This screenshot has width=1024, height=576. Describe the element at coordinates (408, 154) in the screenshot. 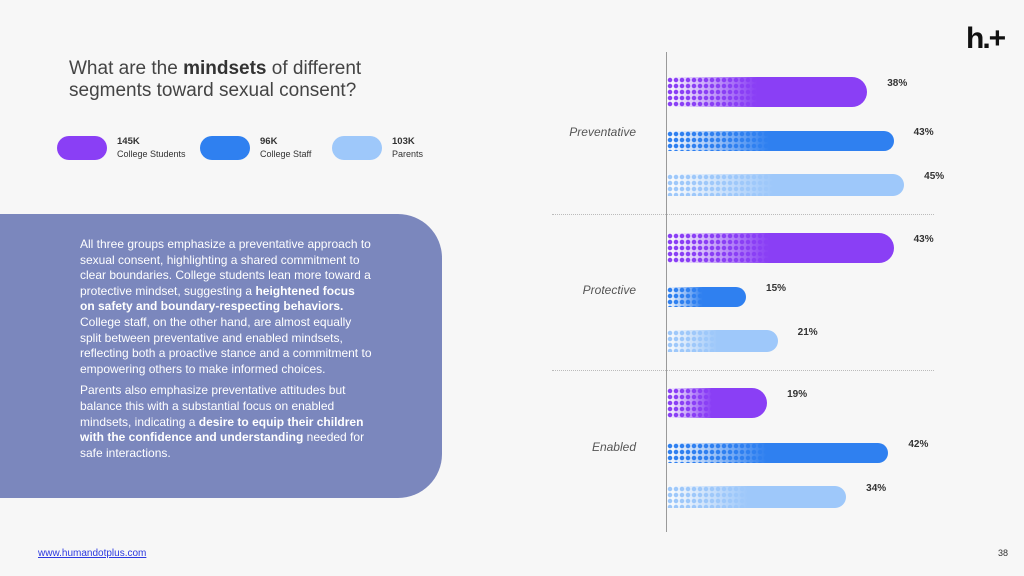

I see `legend-label: Parents` at that location.